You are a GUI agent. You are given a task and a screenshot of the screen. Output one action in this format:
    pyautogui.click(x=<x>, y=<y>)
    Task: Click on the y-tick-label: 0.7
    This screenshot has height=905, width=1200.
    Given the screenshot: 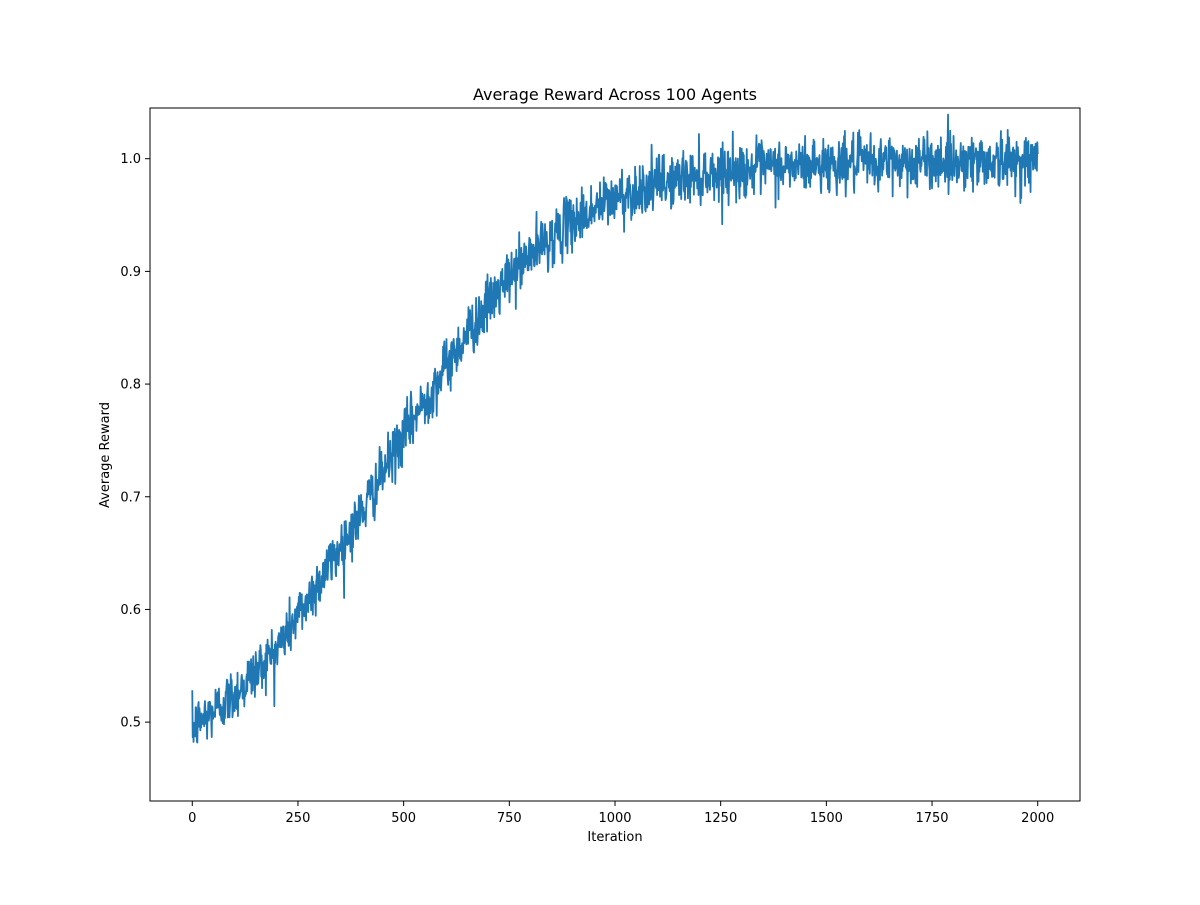 What is the action you would take?
    pyautogui.click(x=130, y=497)
    